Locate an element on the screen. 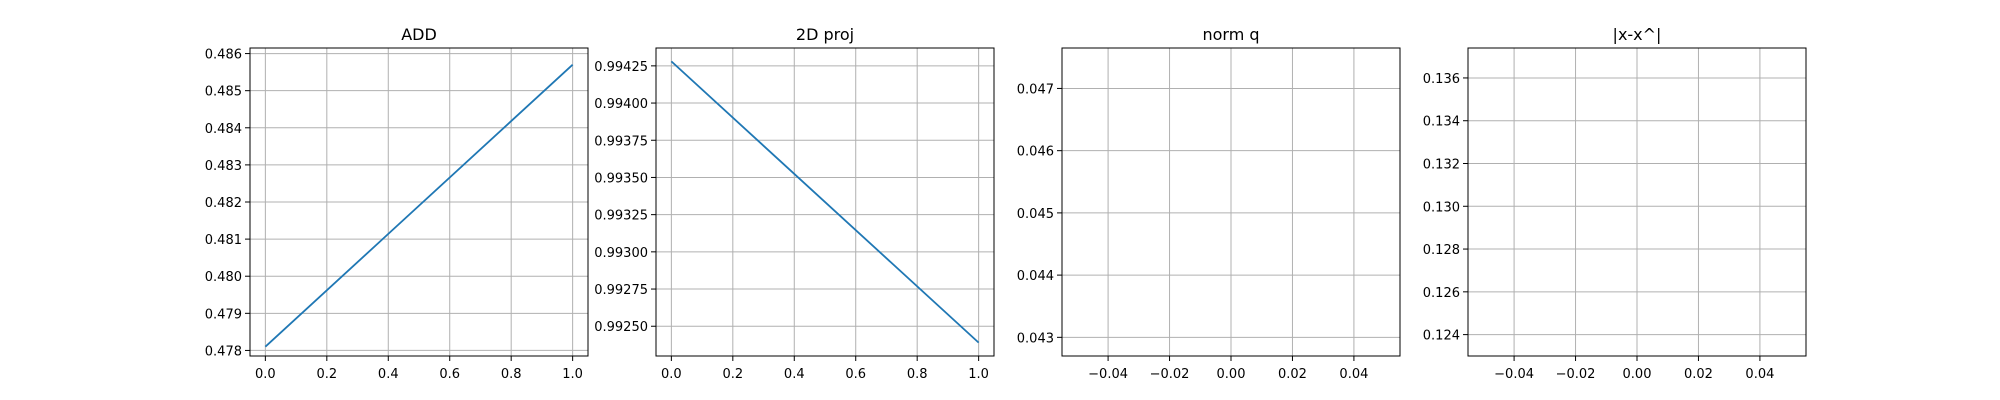 The height and width of the screenshot is (400, 2000). y-tick-label: 0.044 is located at coordinates (1035, 276).